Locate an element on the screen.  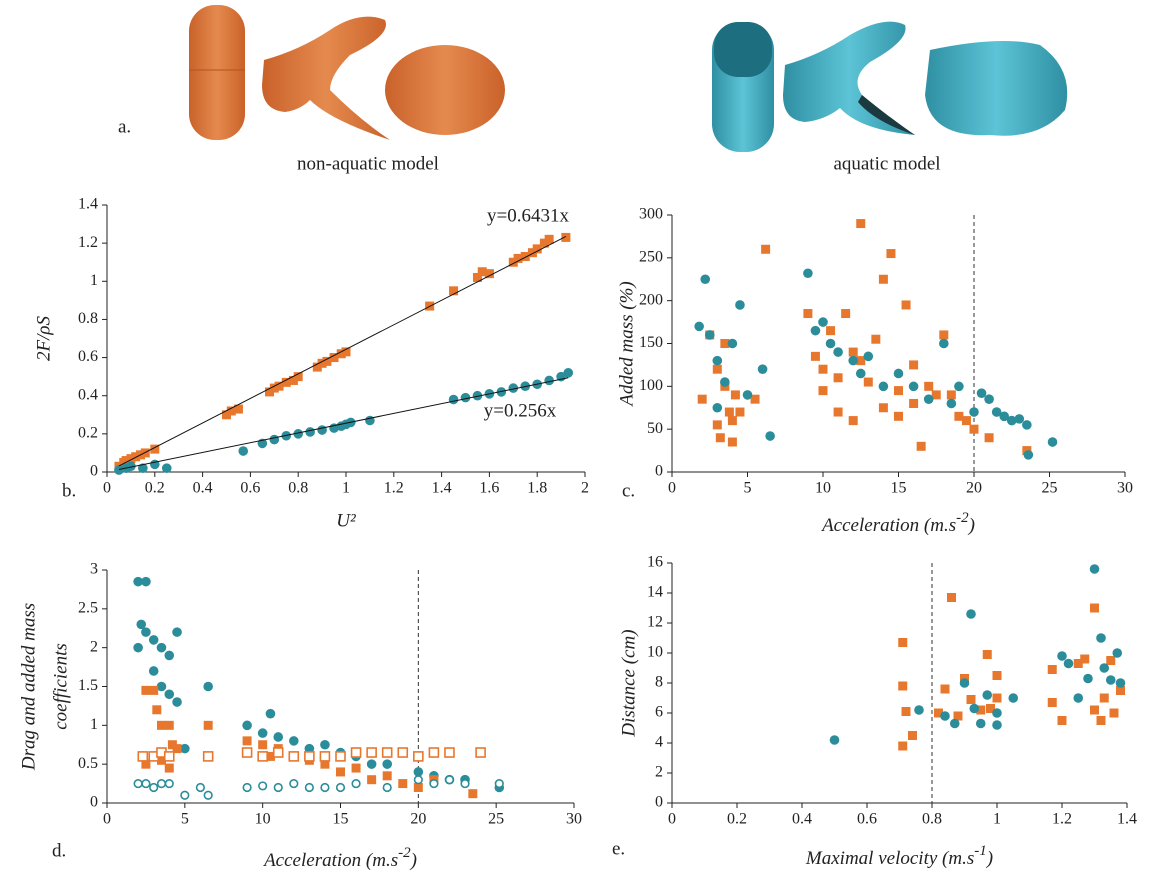
y-tick-label: 2 is located at coordinates (659, 772).